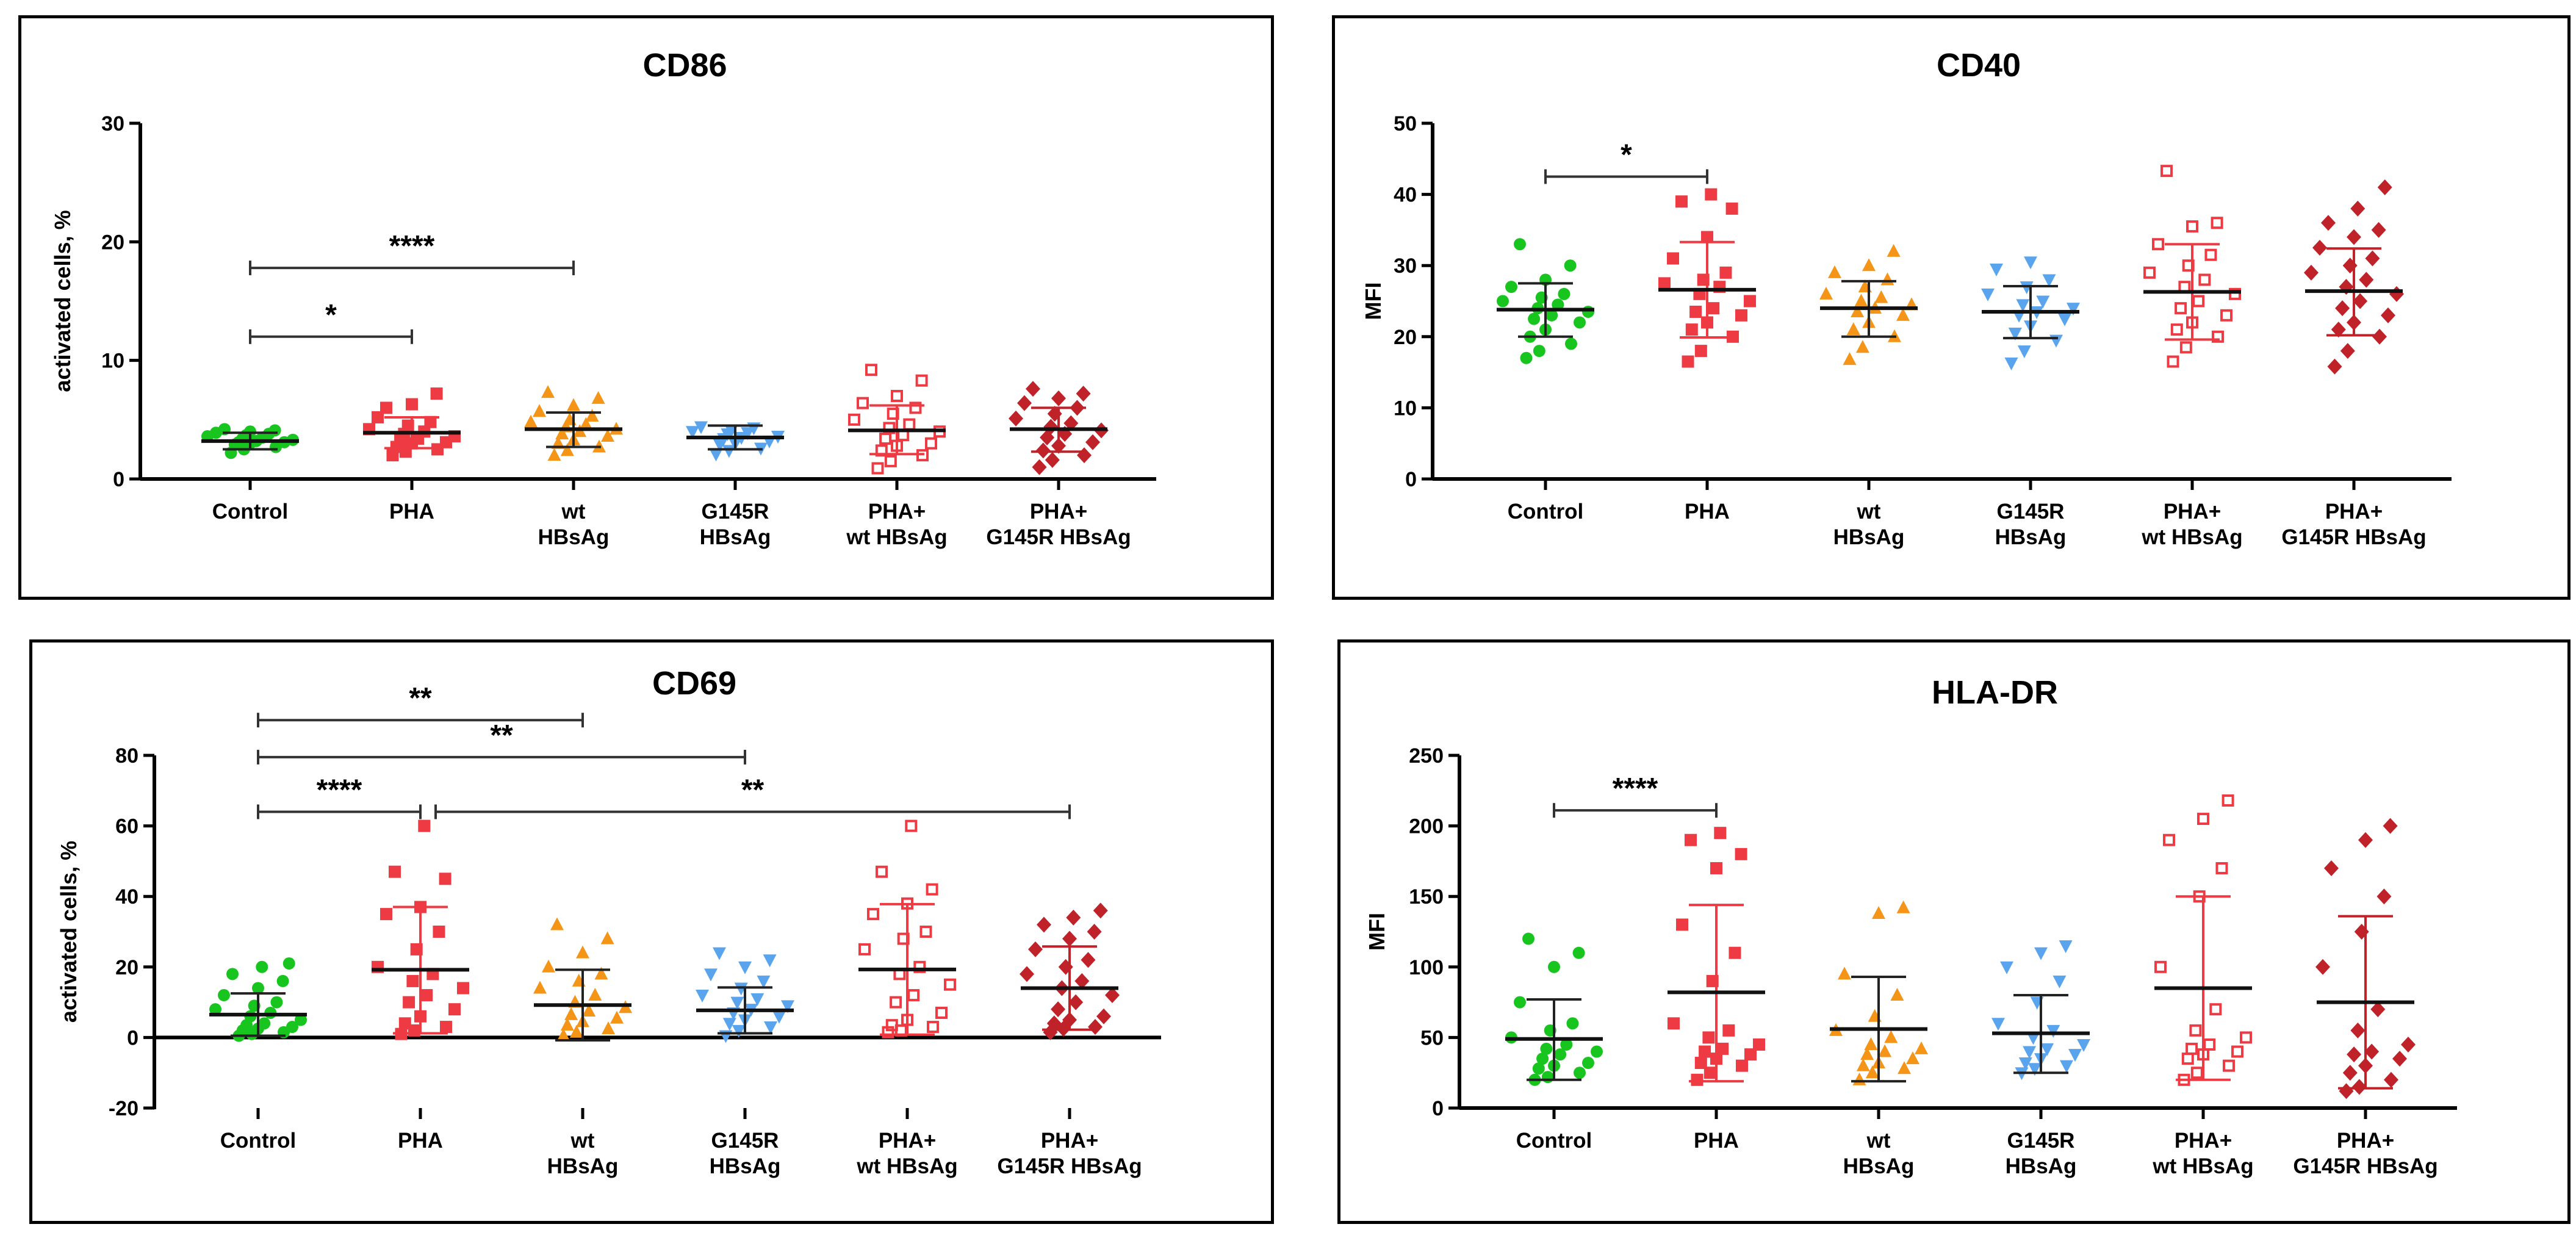 The width and height of the screenshot is (2576, 1238). Describe the element at coordinates (907, 928) in the screenshot. I see `series-pha-wt-hbsag` at that location.